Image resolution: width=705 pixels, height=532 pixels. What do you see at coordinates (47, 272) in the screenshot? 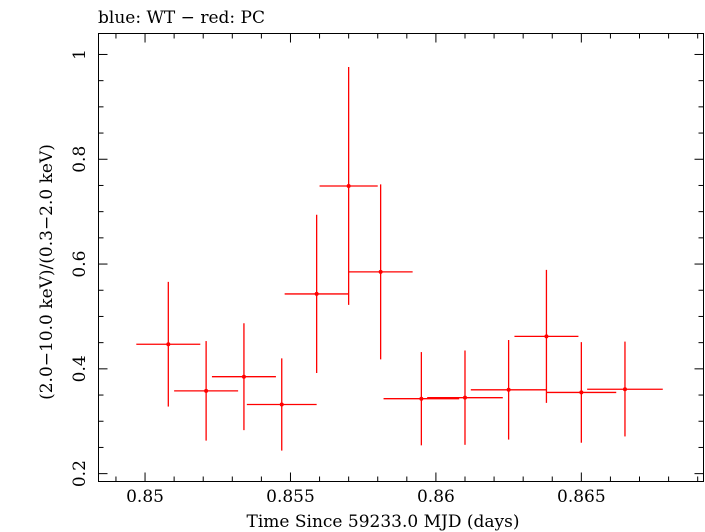
I see `y-axis-label: (2.0−10.0 keV)/(0.3−2.0 keV)` at bounding box center [47, 272].